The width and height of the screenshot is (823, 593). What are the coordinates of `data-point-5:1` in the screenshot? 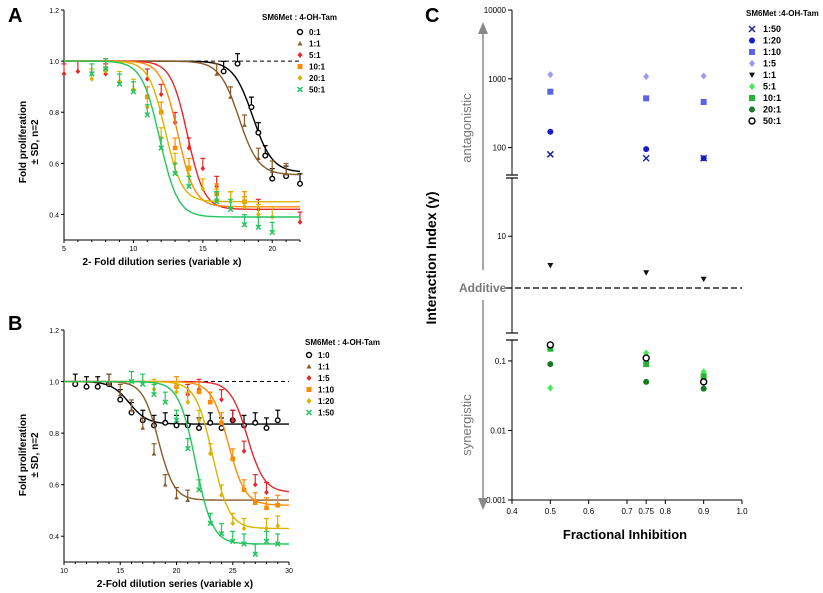 It's located at (64, 74).